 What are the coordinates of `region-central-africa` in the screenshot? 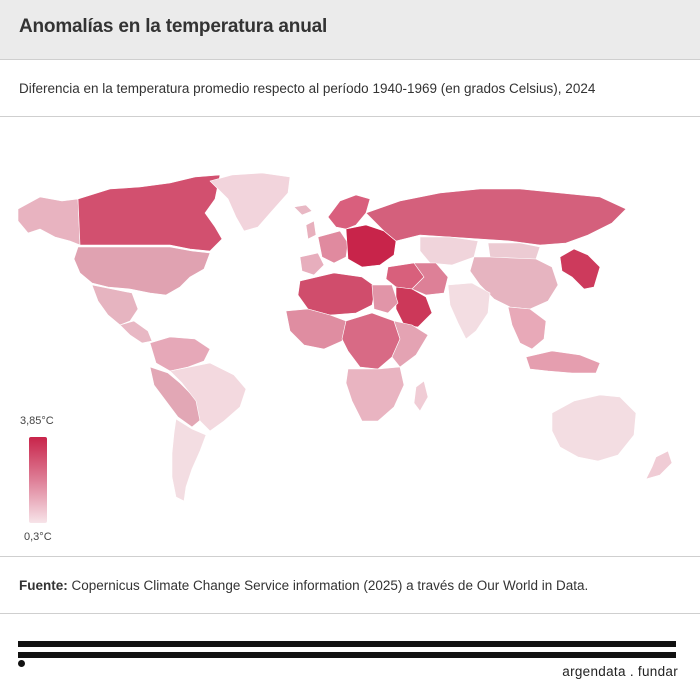 It's located at (371, 341).